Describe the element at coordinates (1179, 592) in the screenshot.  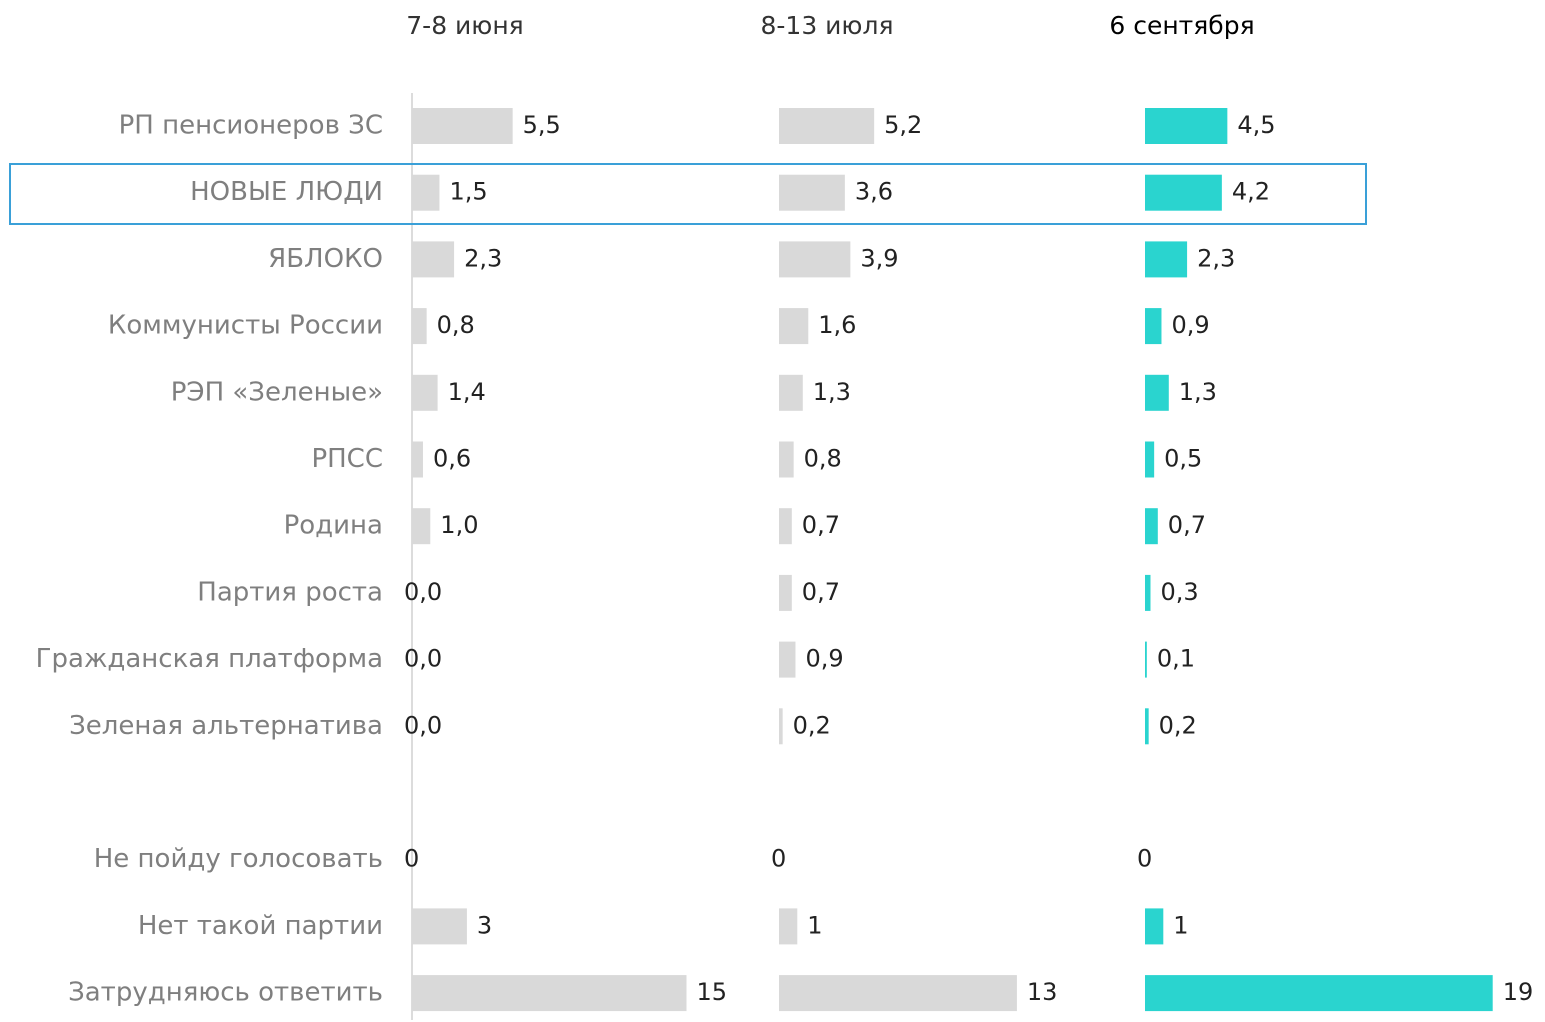
I see `value-label: 0,3` at that location.